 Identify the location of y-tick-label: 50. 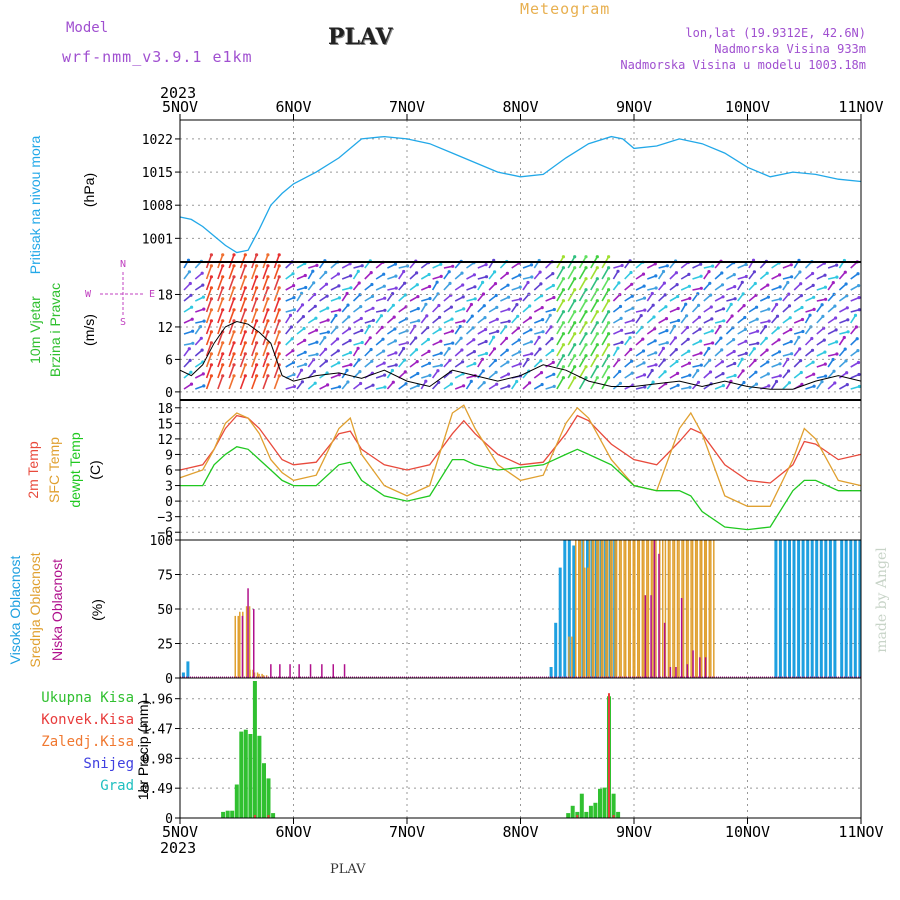
(165, 610).